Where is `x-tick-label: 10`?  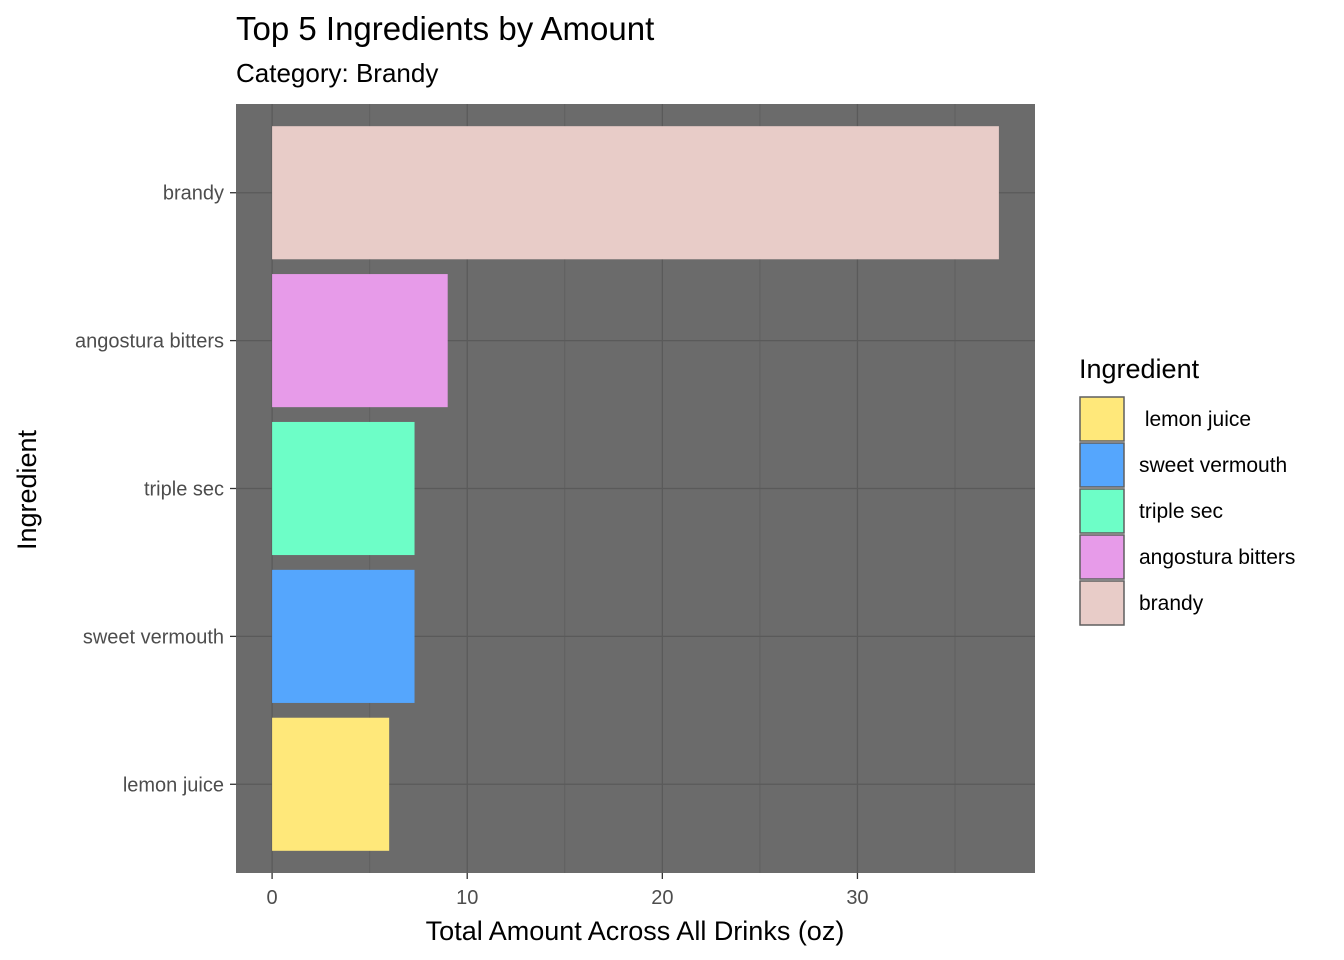 x-tick-label: 10 is located at coordinates (467, 898).